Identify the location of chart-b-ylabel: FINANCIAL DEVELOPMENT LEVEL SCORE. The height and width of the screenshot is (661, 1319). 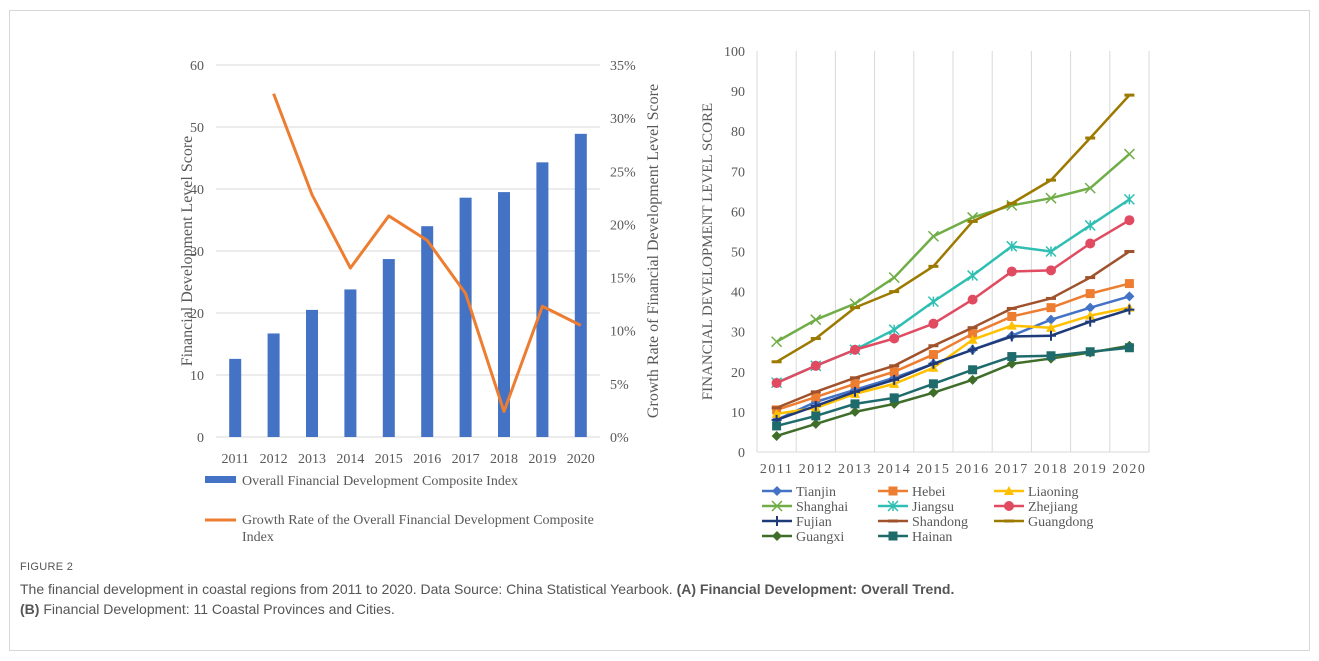
(708, 251).